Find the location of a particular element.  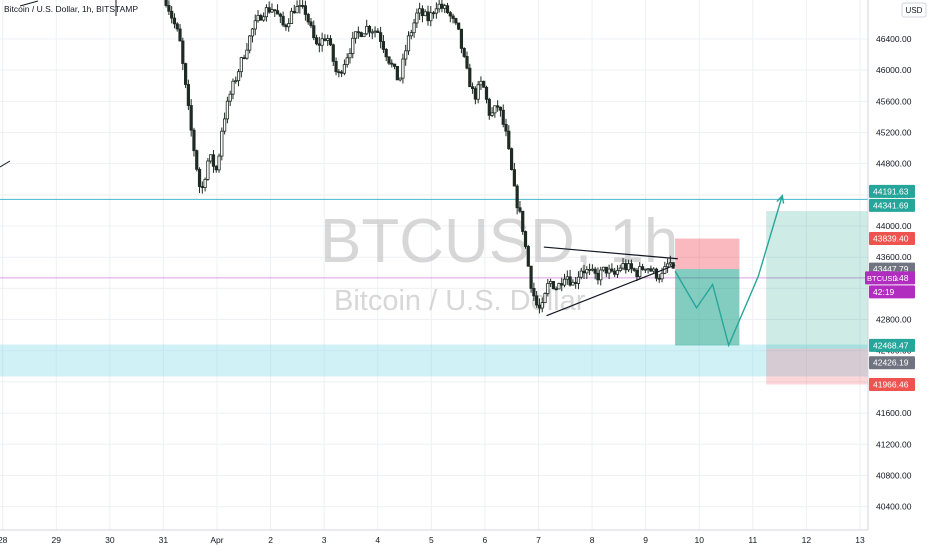

time-tick-label: 6 is located at coordinates (485, 540).